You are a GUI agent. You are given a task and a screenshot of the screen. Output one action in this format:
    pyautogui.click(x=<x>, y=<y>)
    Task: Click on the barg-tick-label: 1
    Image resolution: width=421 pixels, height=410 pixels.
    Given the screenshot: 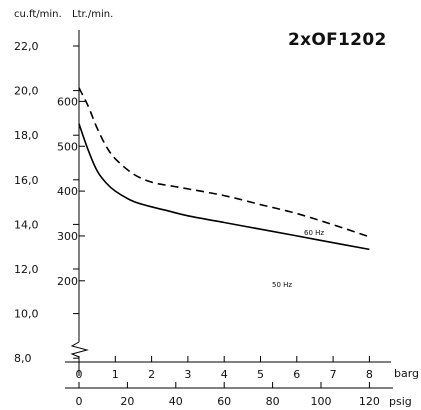 What is the action you would take?
    pyautogui.click(x=115, y=374)
    